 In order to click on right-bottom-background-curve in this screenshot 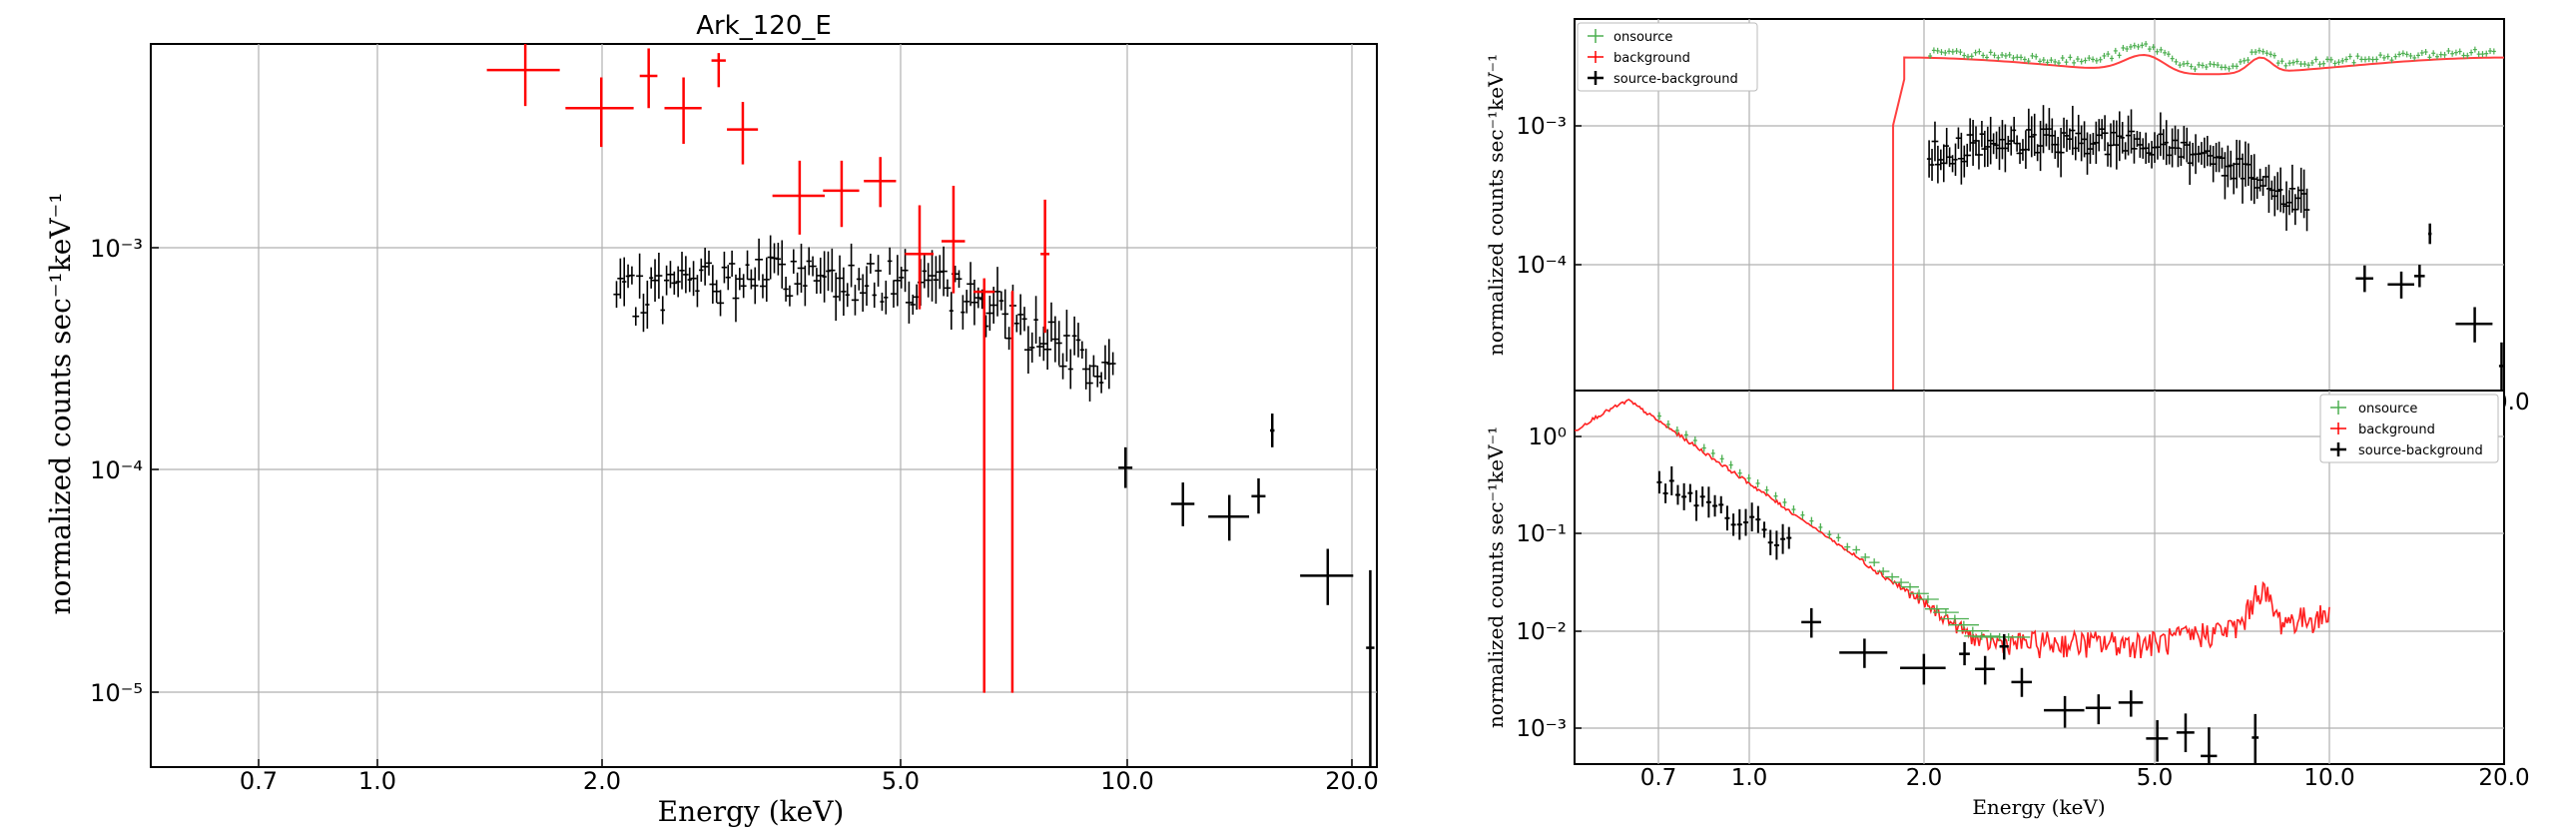, I will do `click(1952, 529)`.